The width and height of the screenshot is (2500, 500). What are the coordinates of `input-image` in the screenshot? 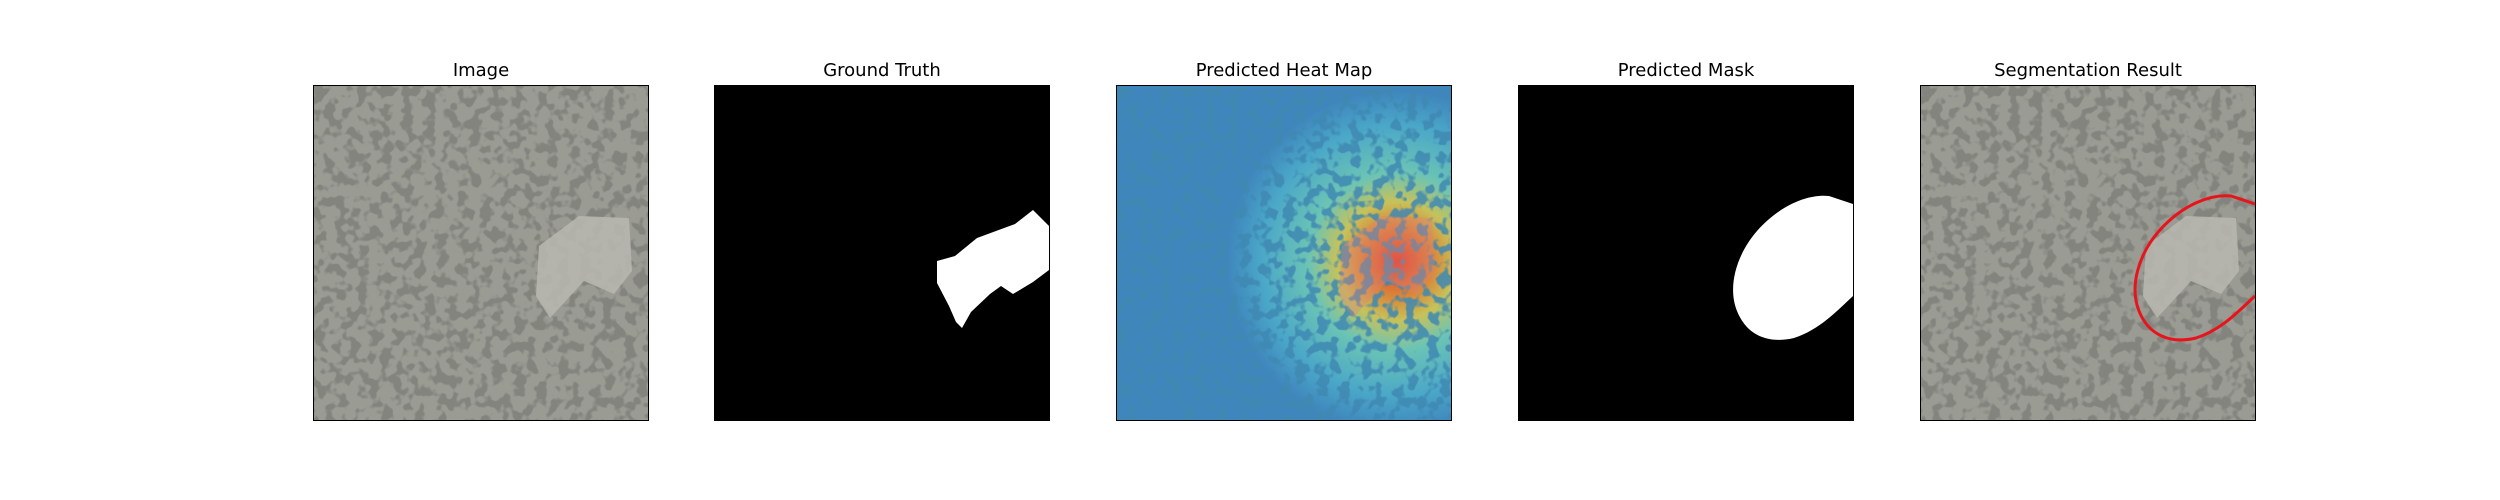 It's located at (481, 253).